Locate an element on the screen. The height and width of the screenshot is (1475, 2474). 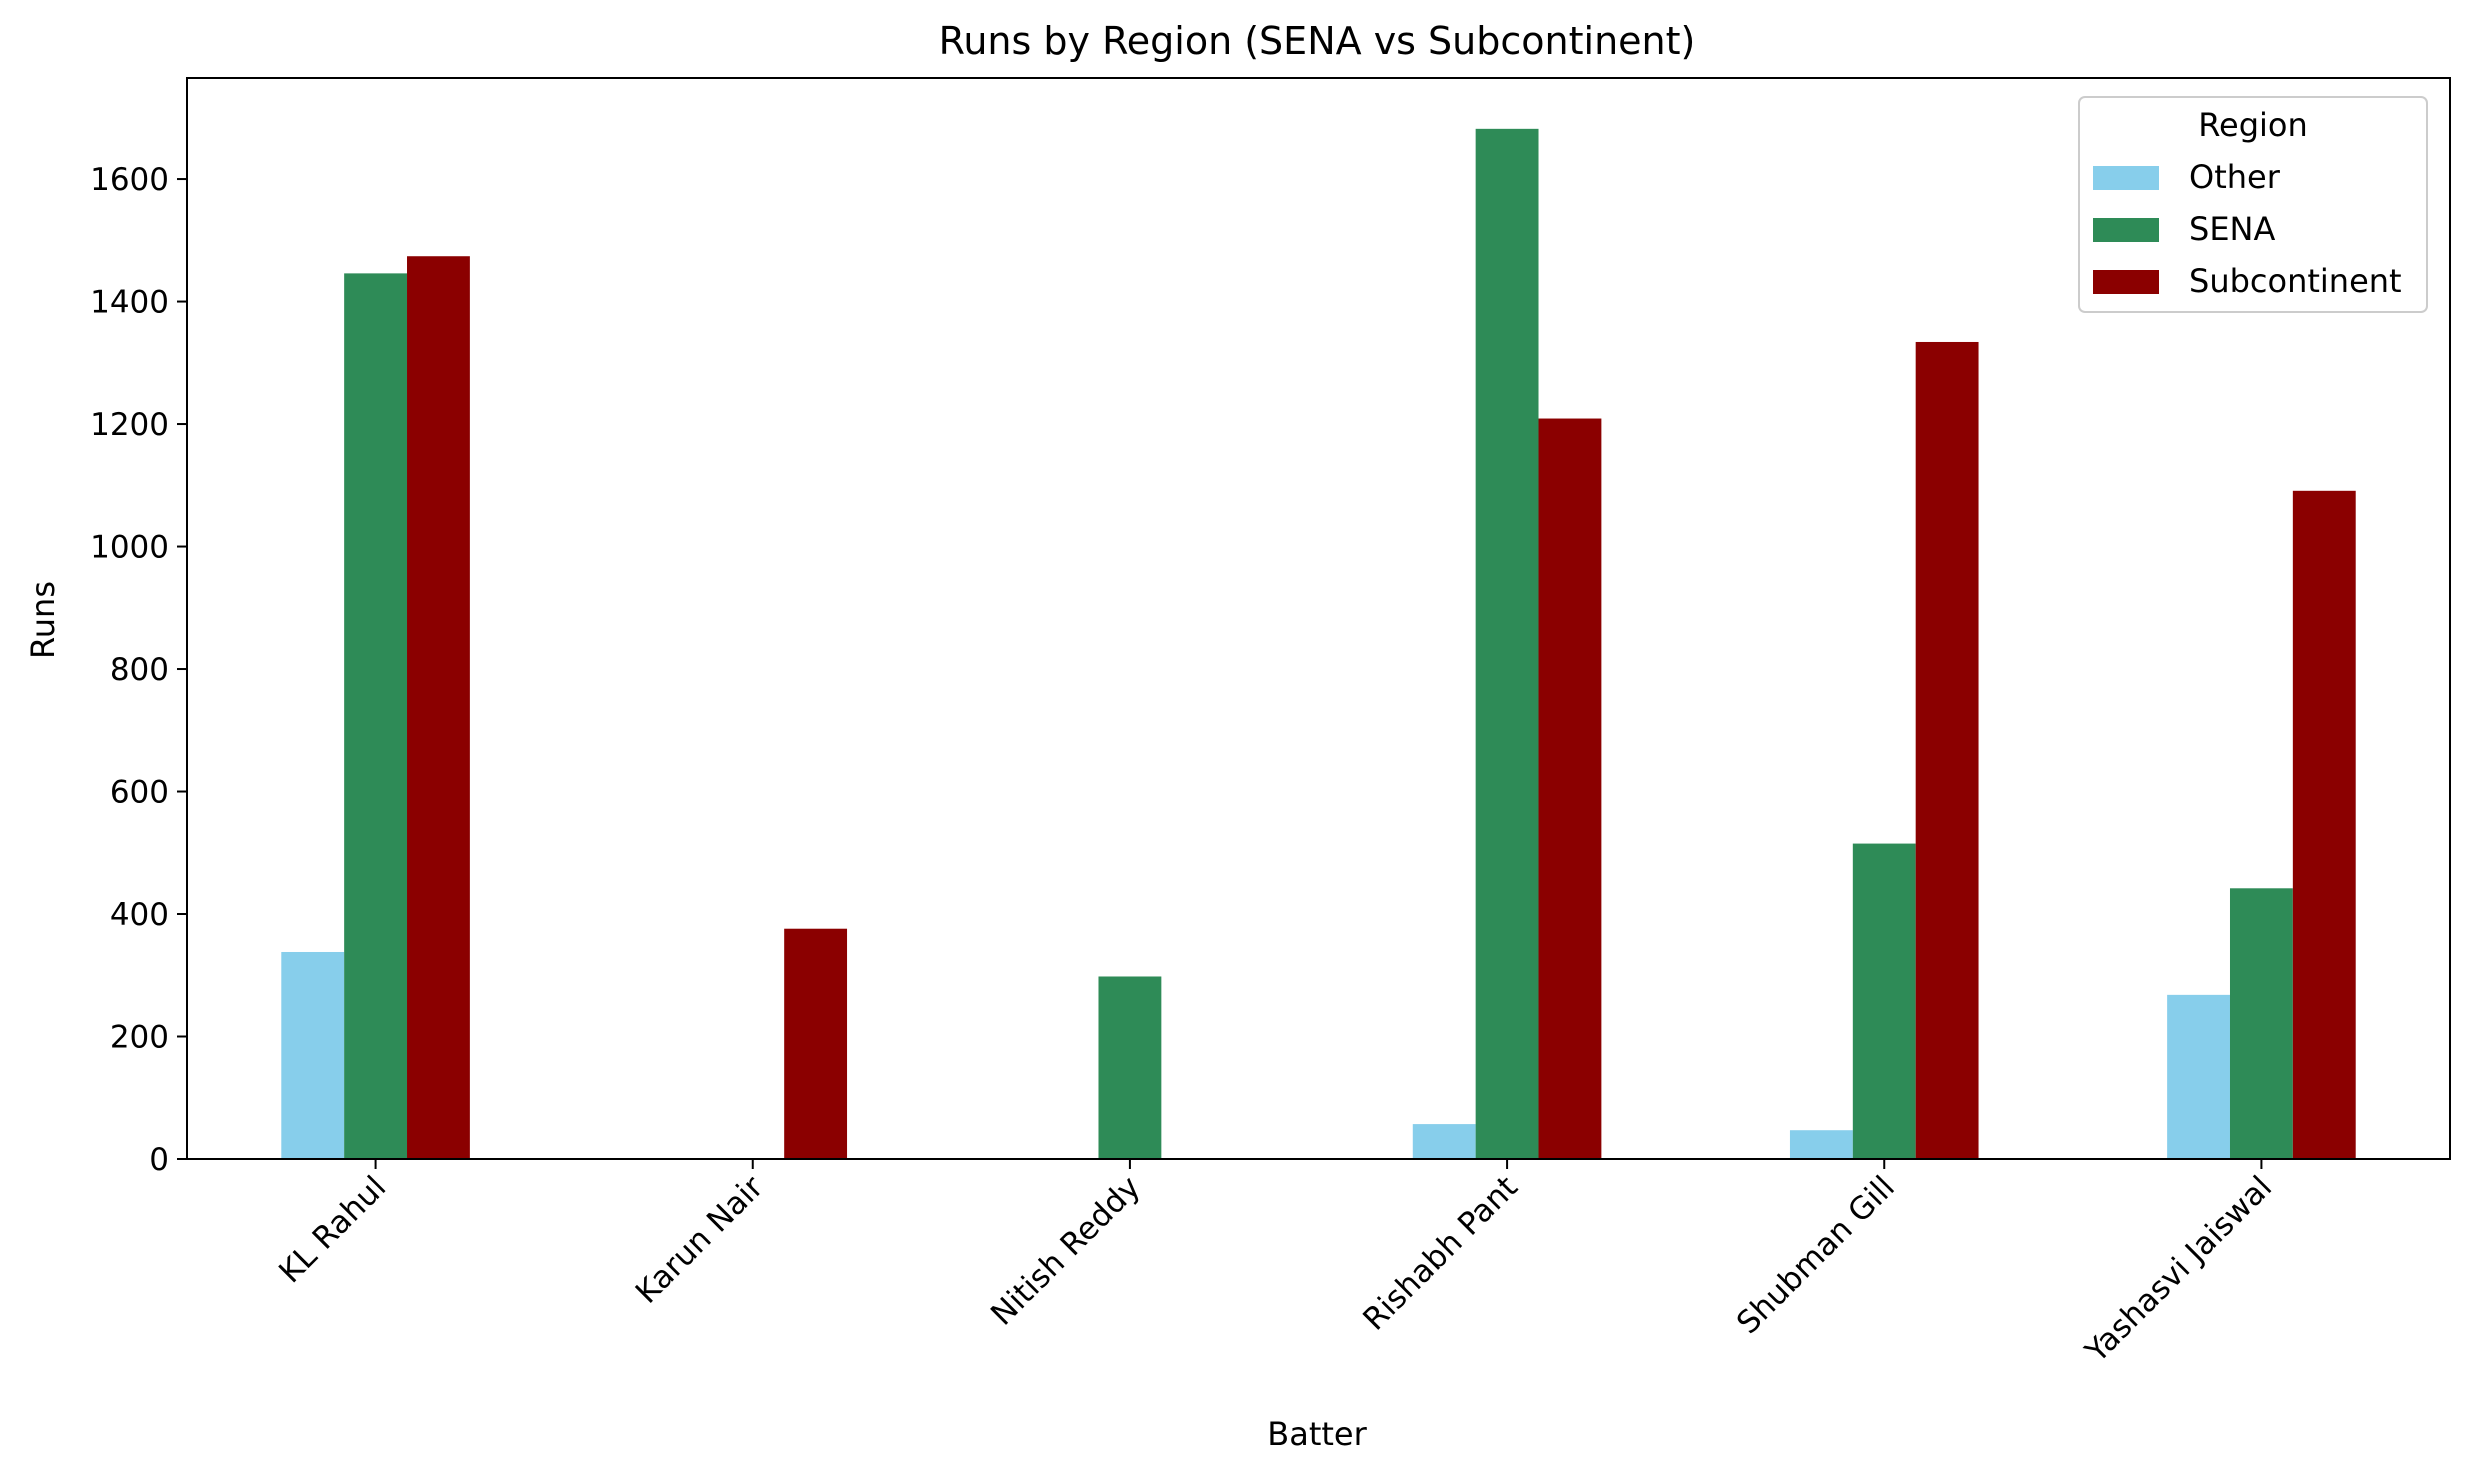
y-axis-label: Runs is located at coordinates (43, 620).